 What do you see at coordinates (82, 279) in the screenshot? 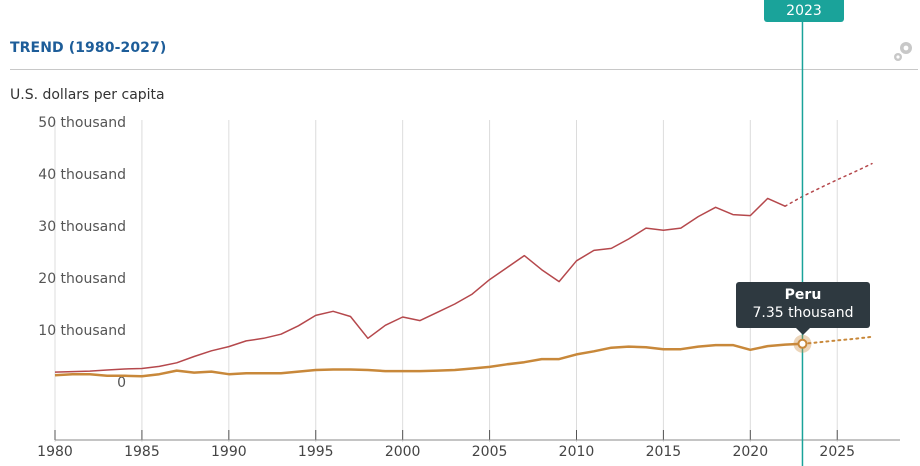
I see `y-tick-label: 20 thousand` at bounding box center [82, 279].